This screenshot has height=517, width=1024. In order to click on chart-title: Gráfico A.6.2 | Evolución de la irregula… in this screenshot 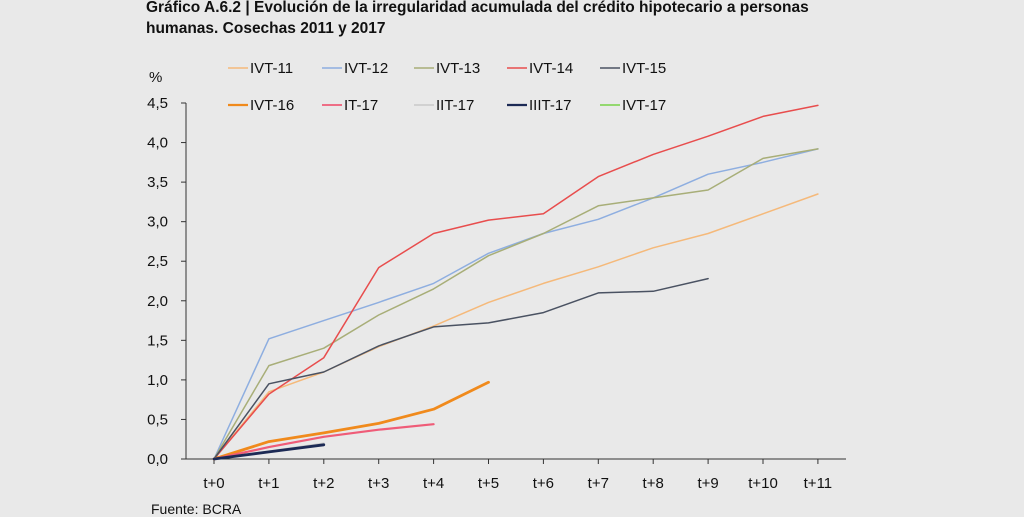, I will do `click(477, 18)`.